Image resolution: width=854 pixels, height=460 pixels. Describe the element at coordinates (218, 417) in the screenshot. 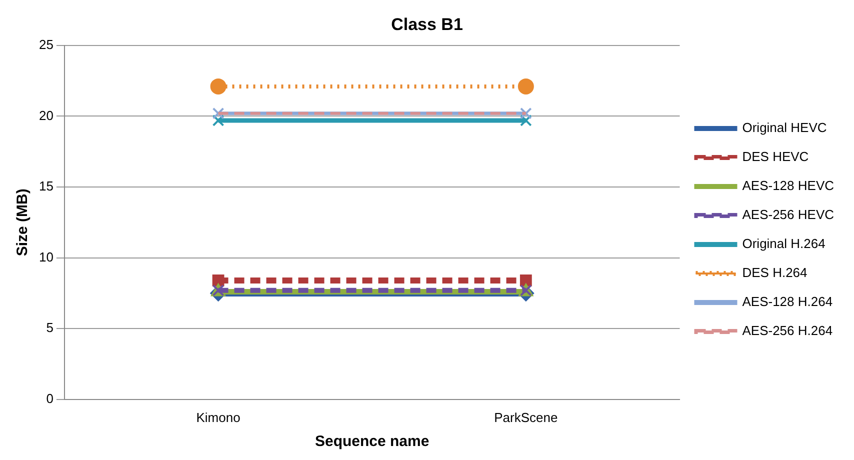

I see `x-tick-label: Kimono` at that location.